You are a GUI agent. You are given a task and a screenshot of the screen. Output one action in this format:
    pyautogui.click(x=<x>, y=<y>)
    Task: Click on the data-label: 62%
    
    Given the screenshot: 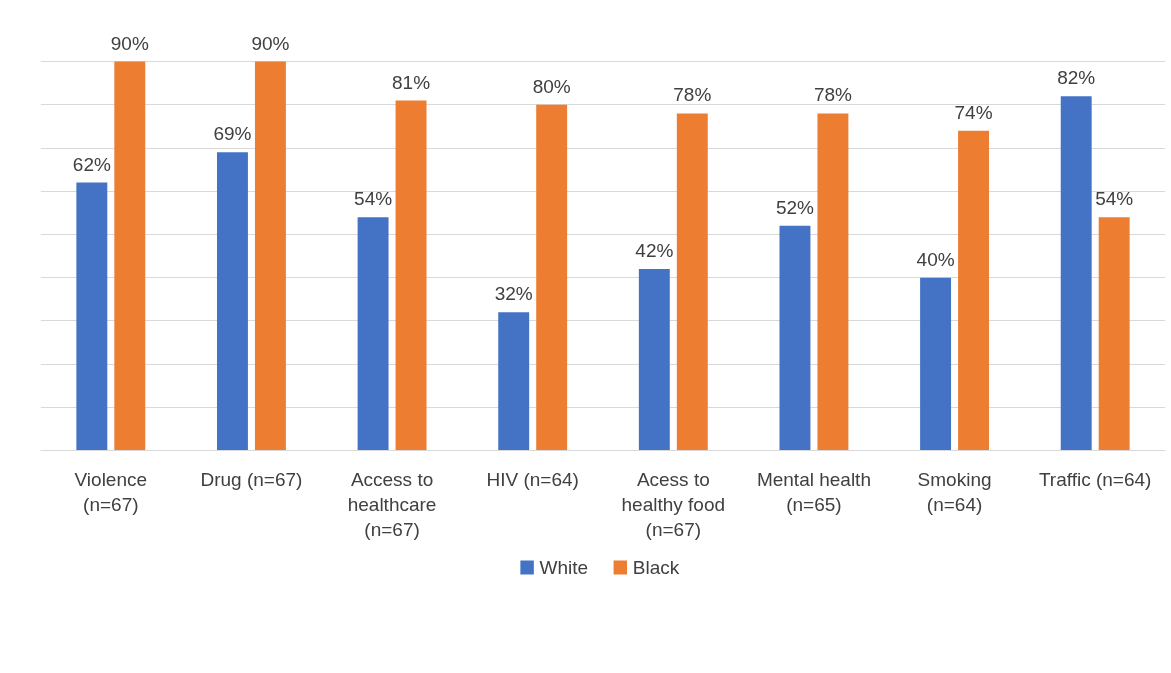 What is the action you would take?
    pyautogui.click(x=91, y=164)
    